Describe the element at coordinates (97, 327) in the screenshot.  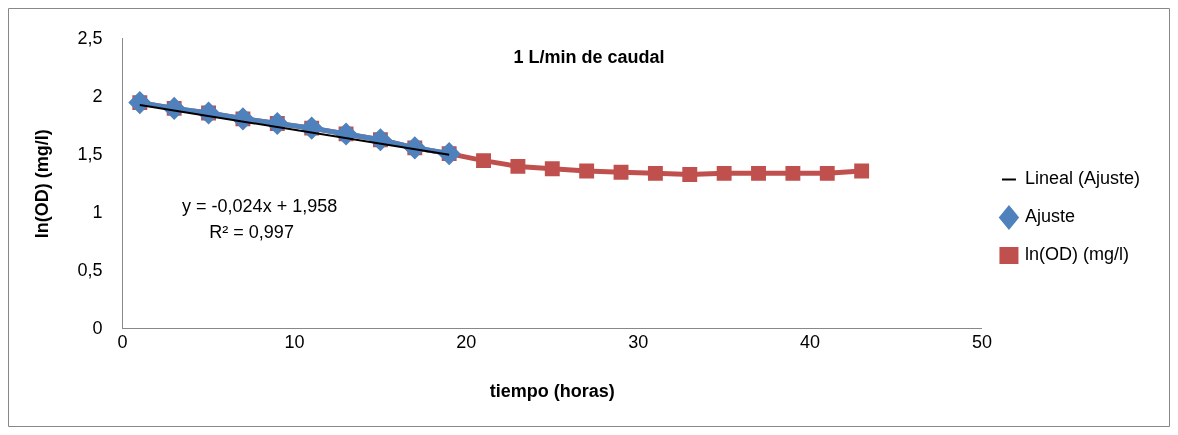
I see `y-tick-label: 0` at that location.